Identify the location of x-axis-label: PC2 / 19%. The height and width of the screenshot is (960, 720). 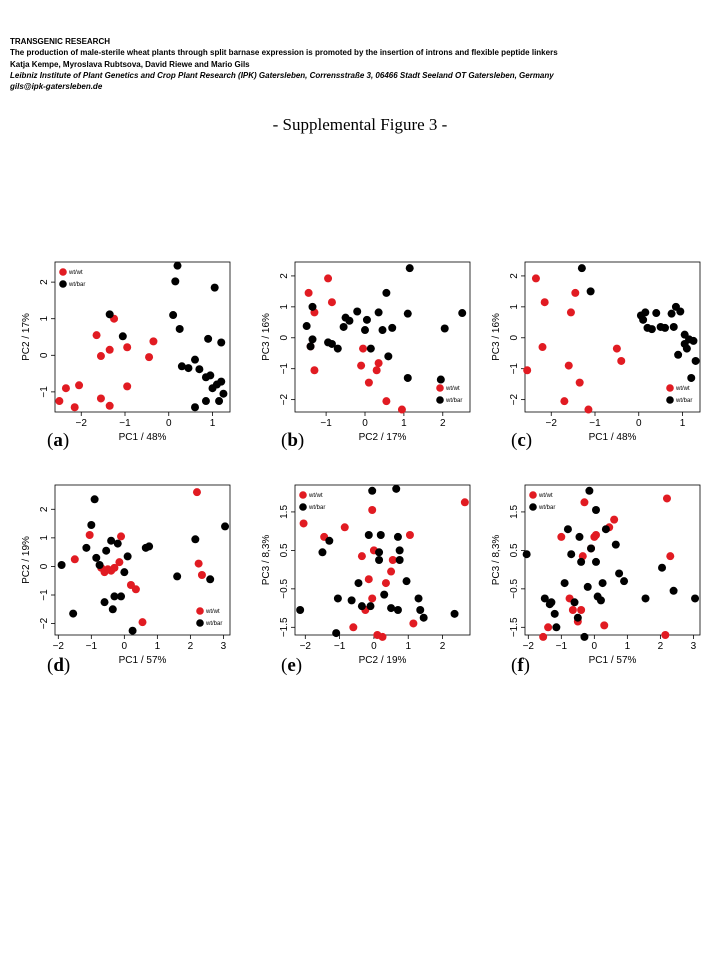
(383, 660).